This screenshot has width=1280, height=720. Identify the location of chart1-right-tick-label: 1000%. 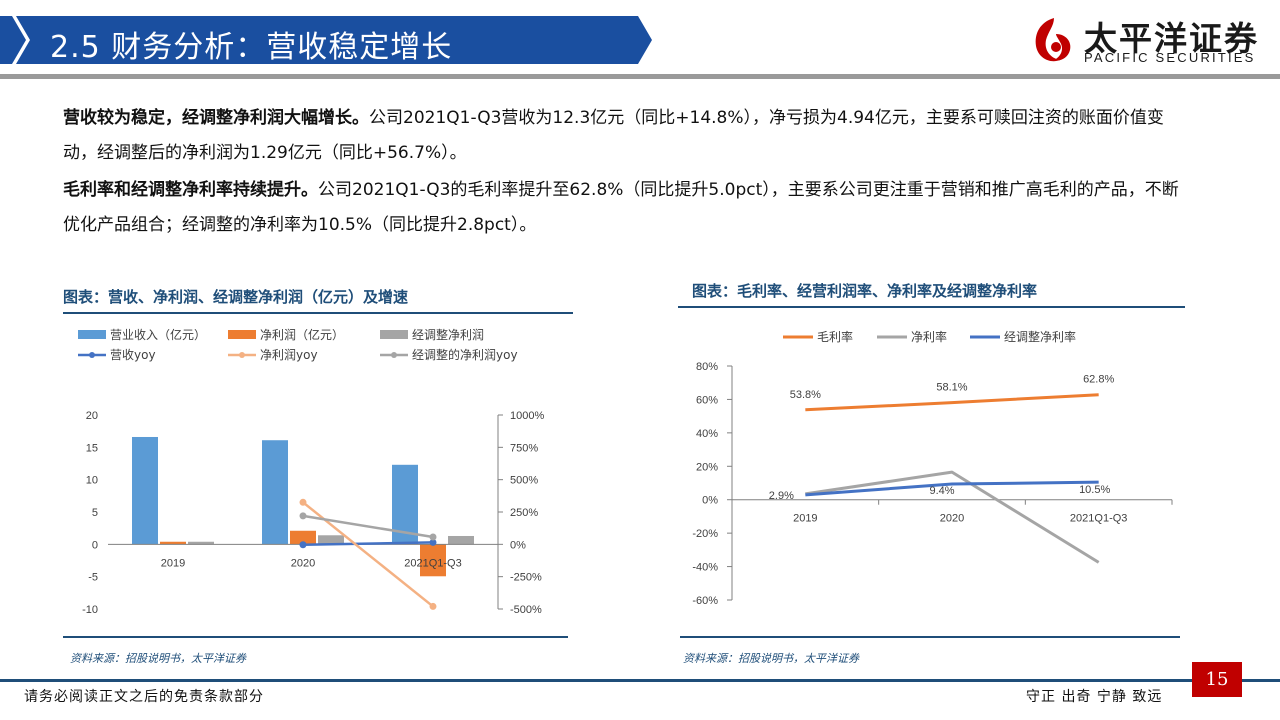
(527, 416).